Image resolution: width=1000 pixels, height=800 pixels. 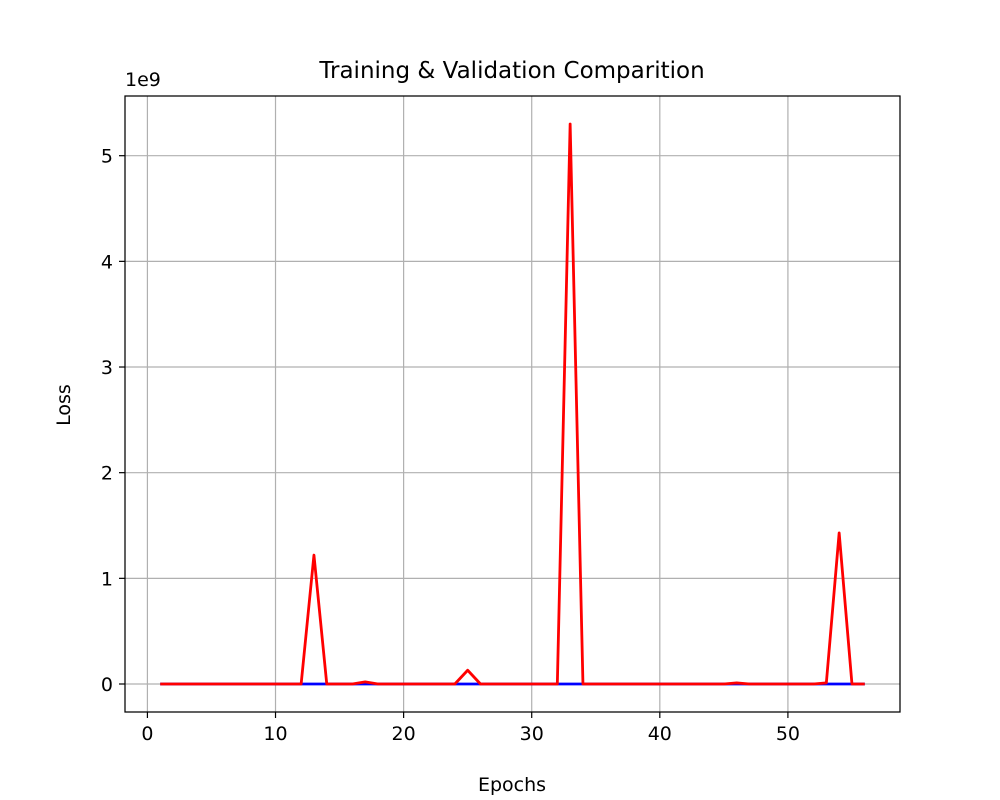 I want to click on y-tick-label: 5, so click(x=107, y=157).